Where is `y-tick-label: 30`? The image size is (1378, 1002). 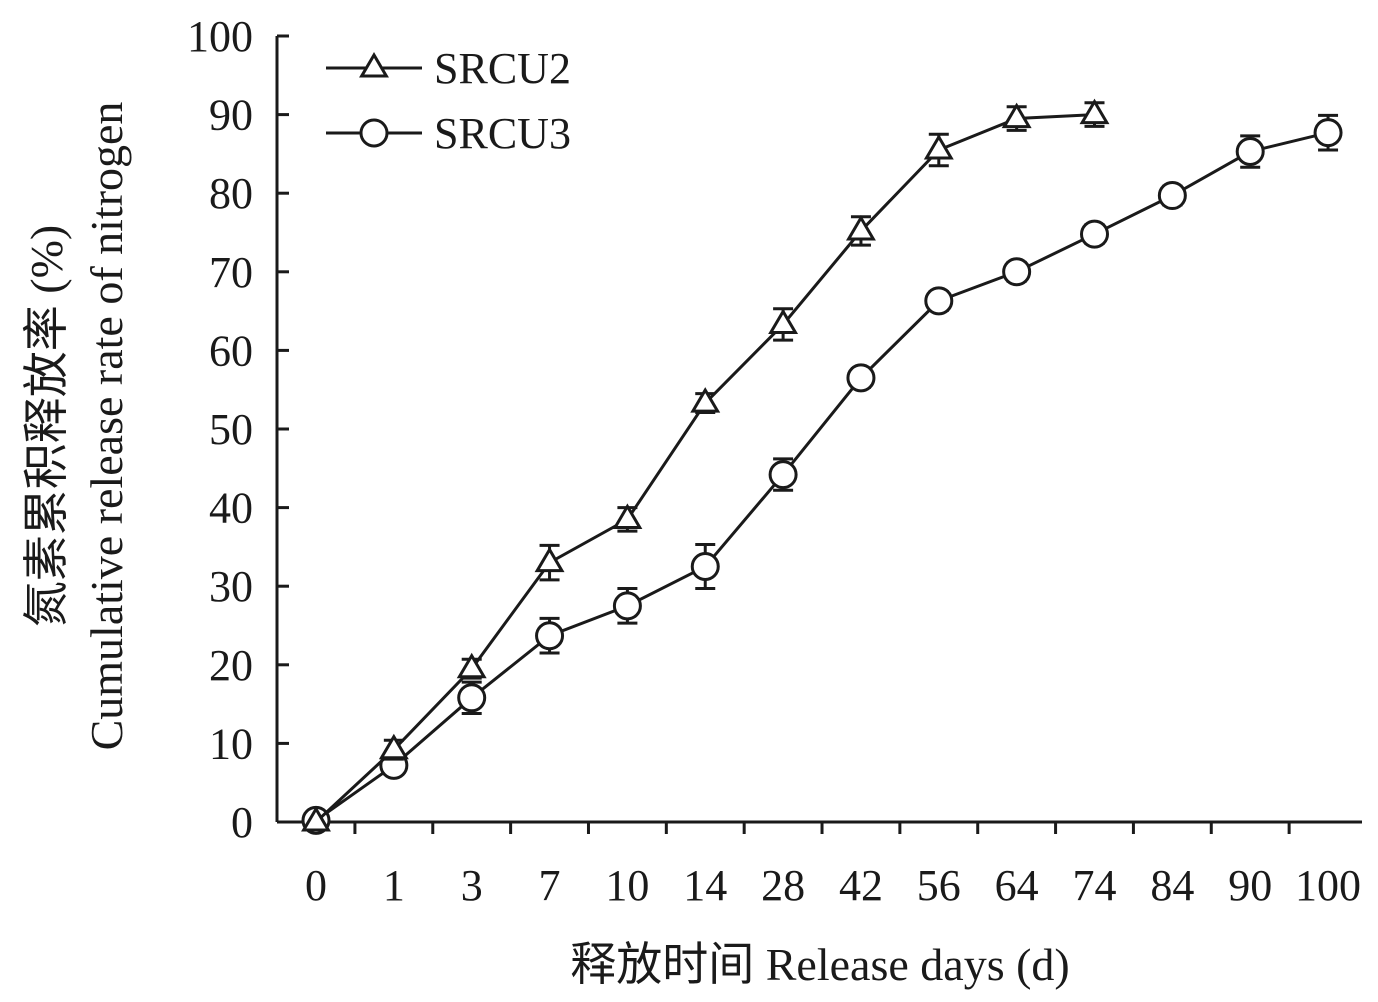 y-tick-label: 30 is located at coordinates (231, 586).